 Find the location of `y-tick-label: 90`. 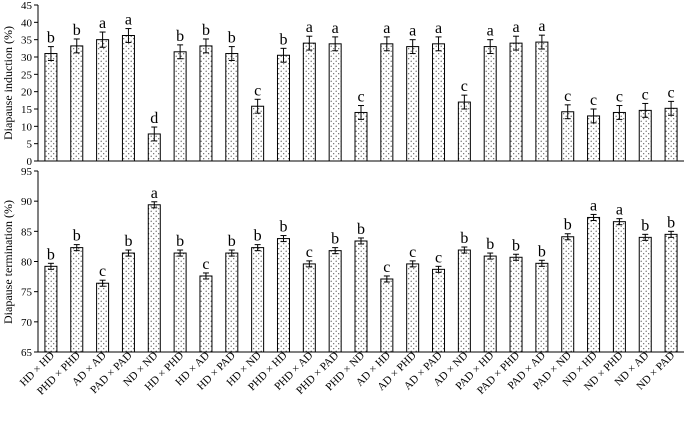

y-tick-label: 90 is located at coordinates (27, 202).